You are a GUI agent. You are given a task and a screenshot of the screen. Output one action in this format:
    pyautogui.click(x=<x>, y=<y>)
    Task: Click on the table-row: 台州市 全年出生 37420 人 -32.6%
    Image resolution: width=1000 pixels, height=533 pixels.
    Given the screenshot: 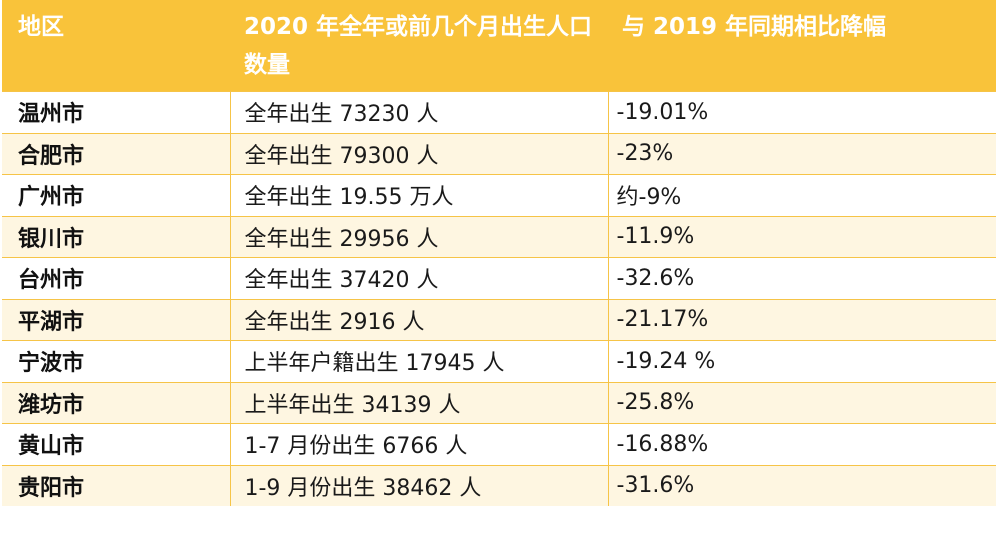 What is the action you would take?
    pyautogui.click(x=499, y=278)
    